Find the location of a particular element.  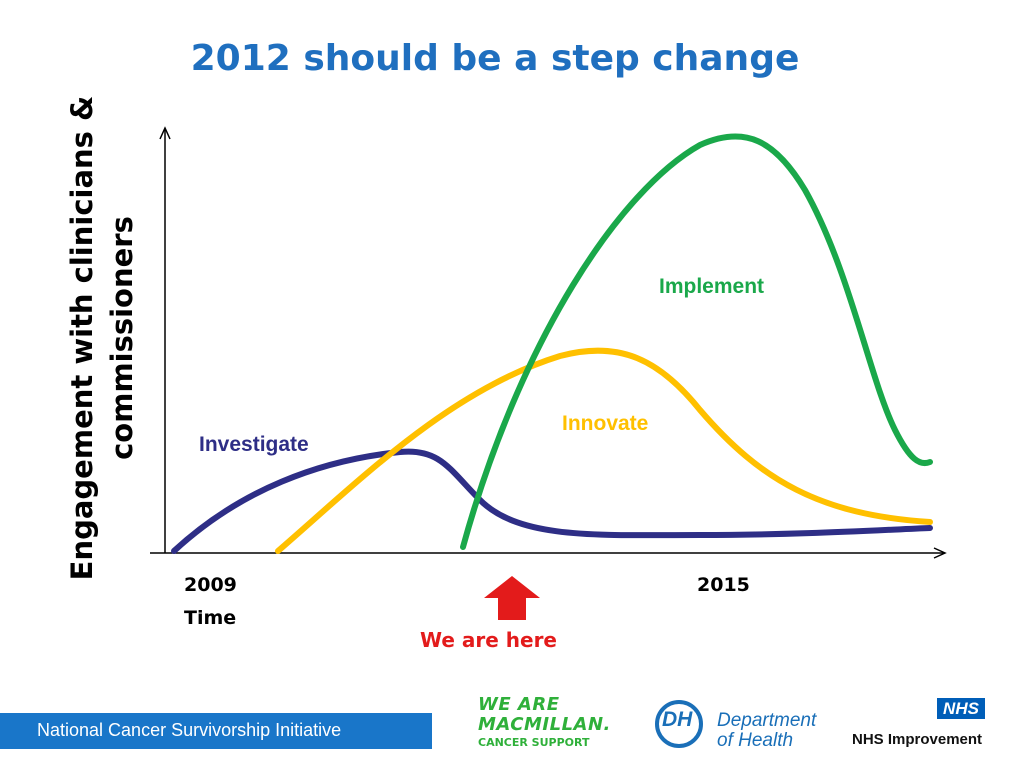

we-are-here-label: We are here is located at coordinates (488, 640).